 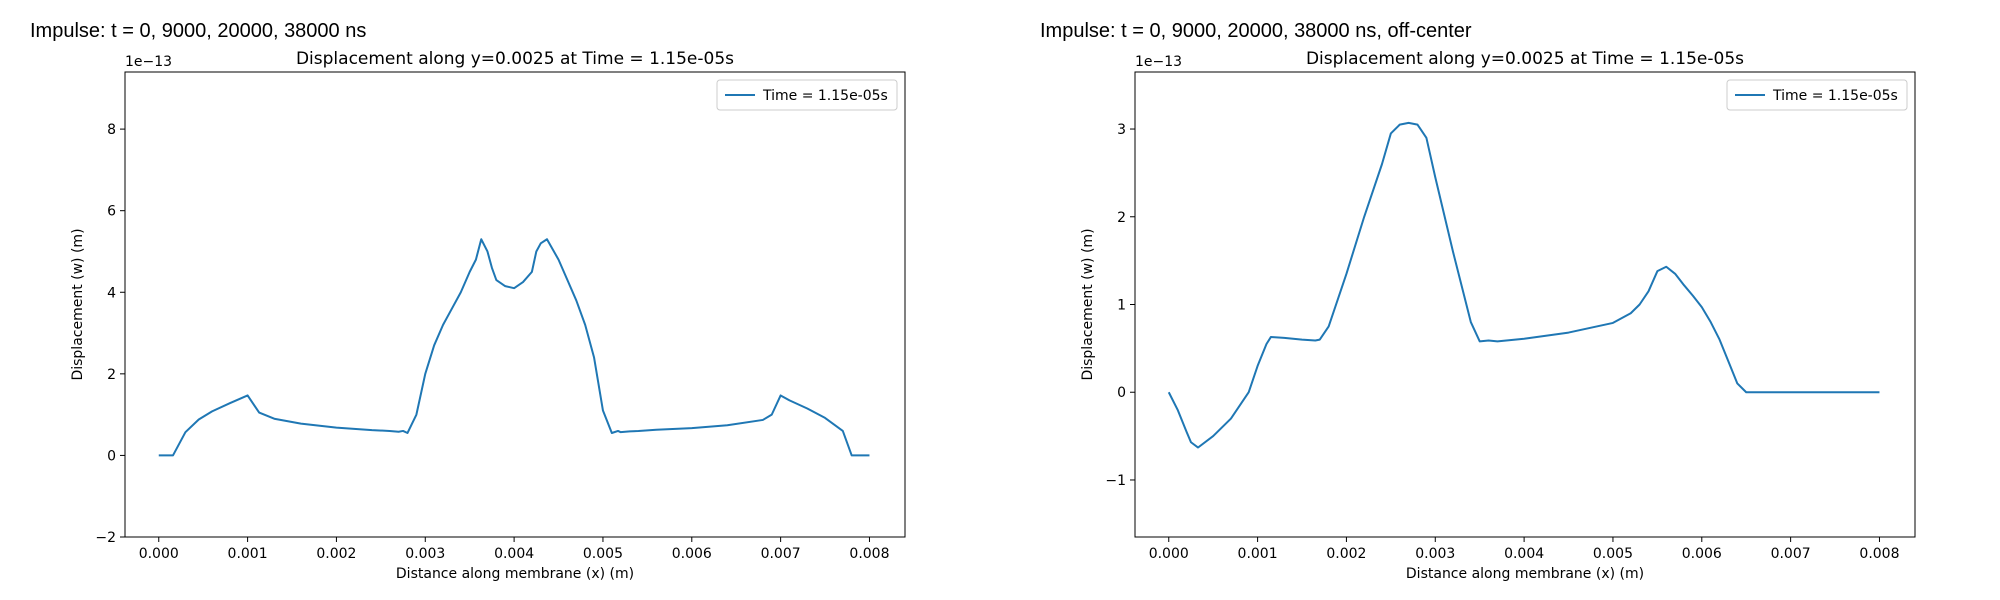 What do you see at coordinates (198, 31) in the screenshot?
I see `figure-suptitle: Impulse: t = 0, 9000, 20000, 38000 ns` at bounding box center [198, 31].